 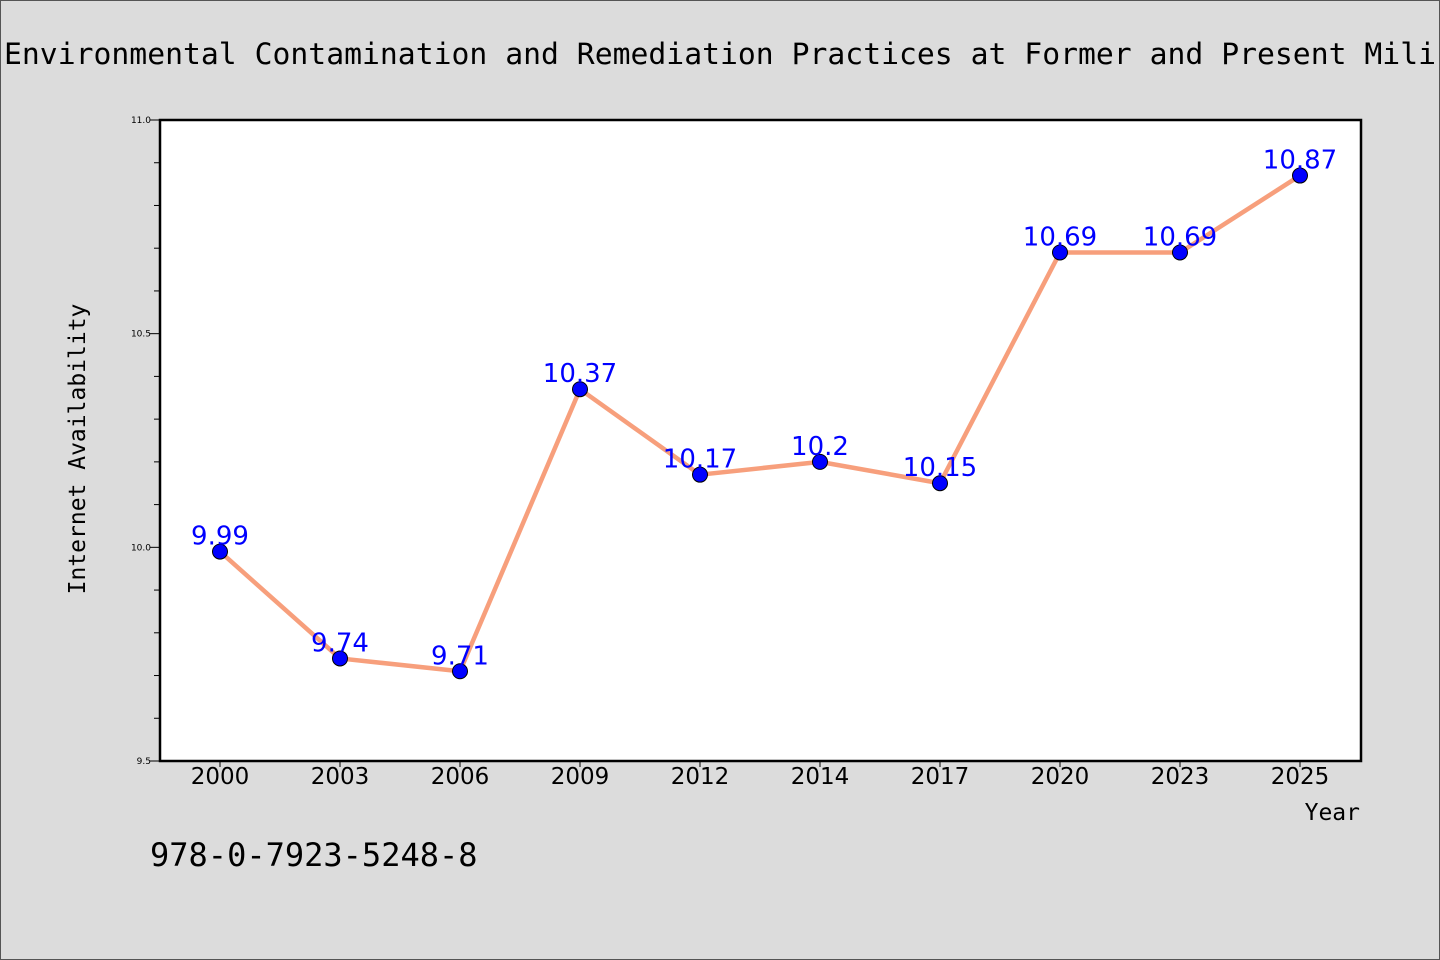 I want to click on y-tick-label: 9.5, so click(x=144, y=762).